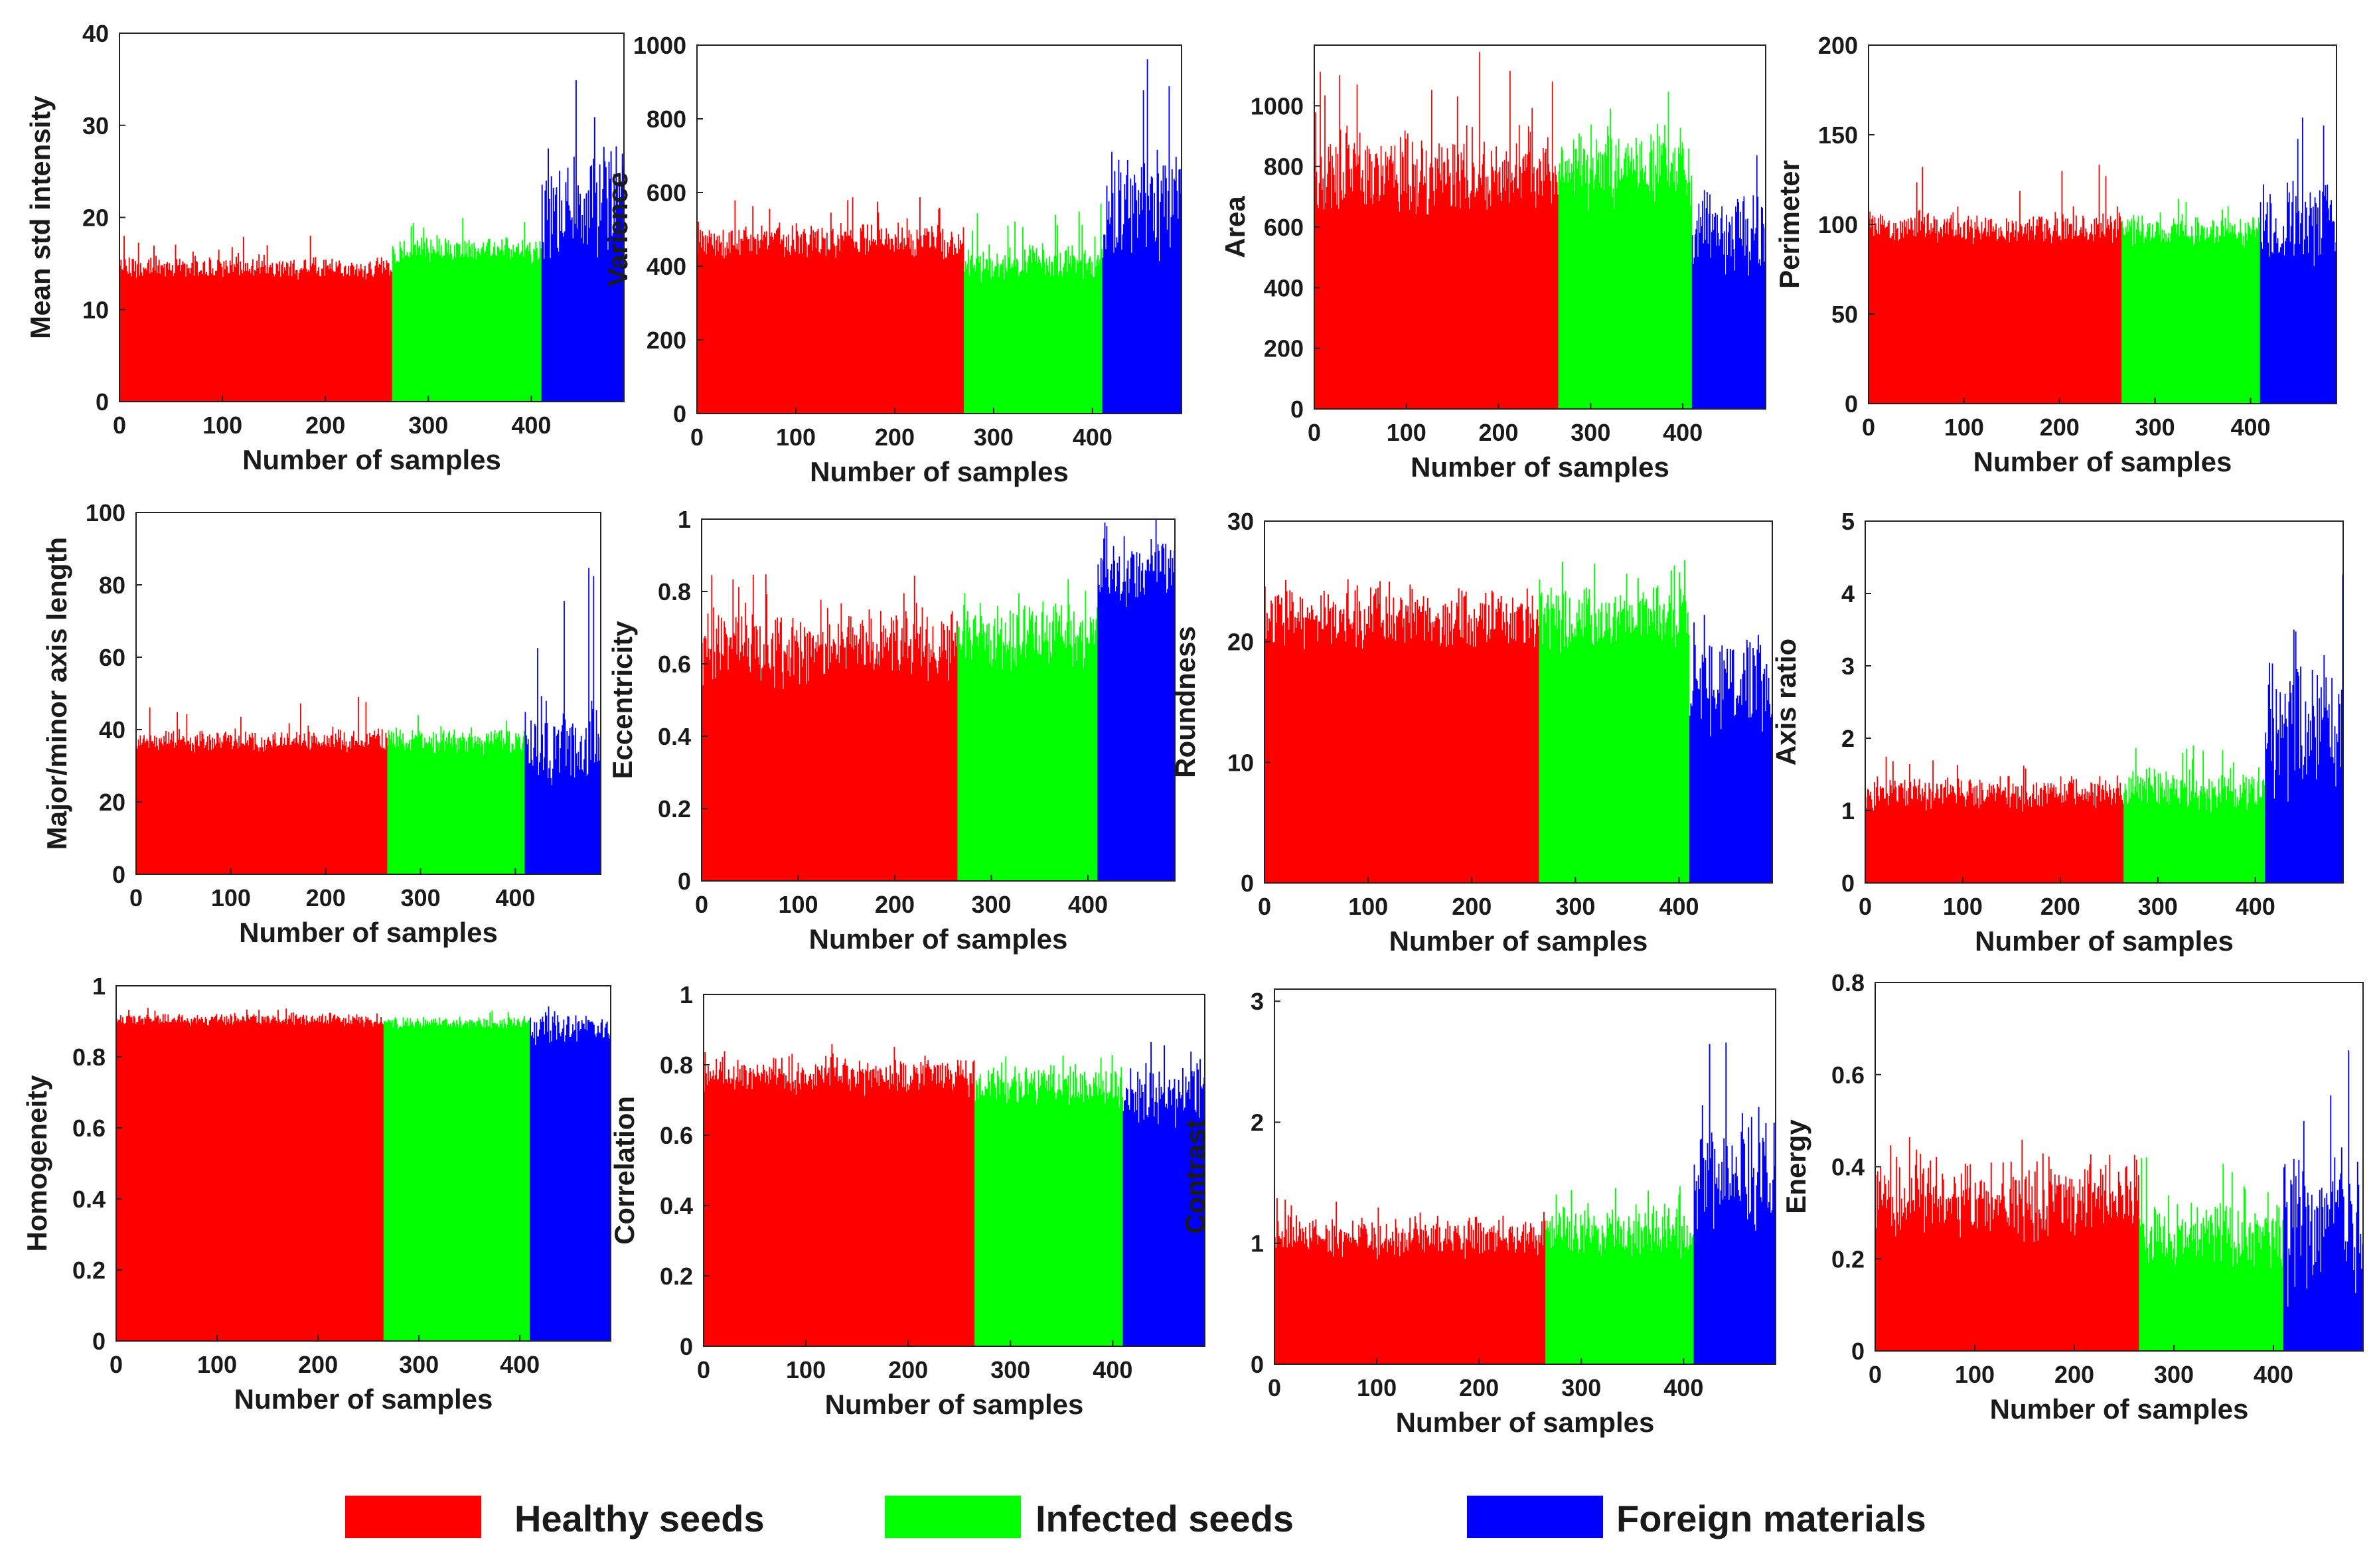 This screenshot has width=2379, height=1568. Describe the element at coordinates (40, 218) in the screenshot. I see `y-axis-label: Mean std intensity` at that location.